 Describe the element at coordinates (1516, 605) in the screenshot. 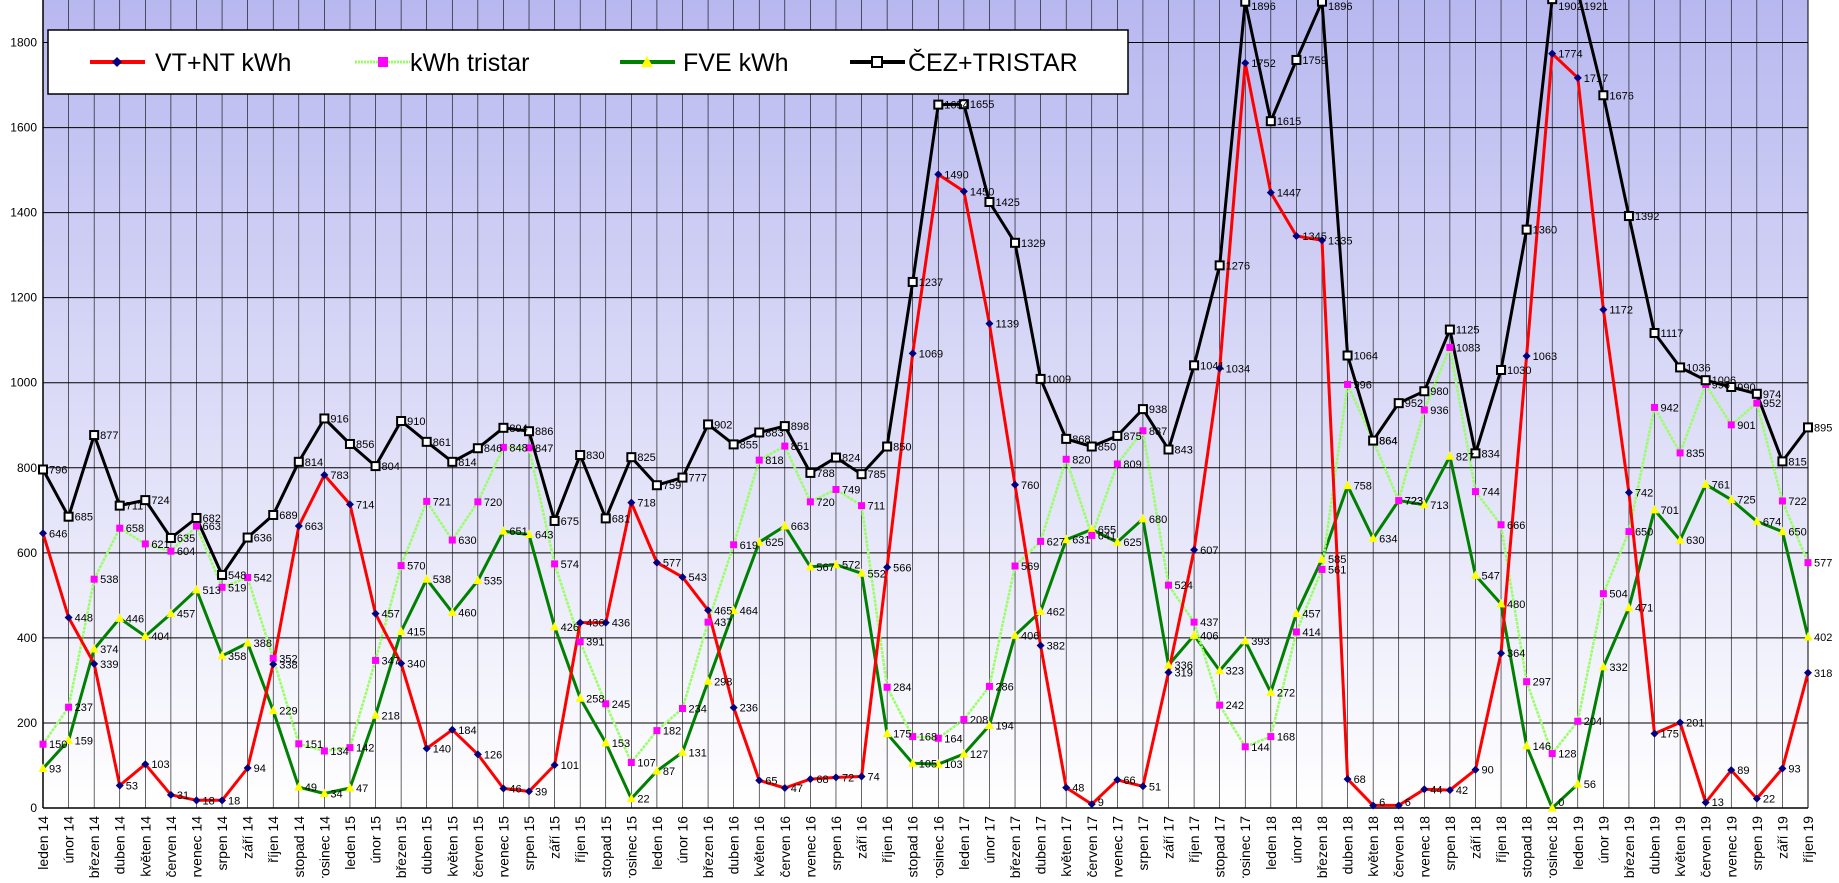

I see `data-label-fve: 480` at that location.